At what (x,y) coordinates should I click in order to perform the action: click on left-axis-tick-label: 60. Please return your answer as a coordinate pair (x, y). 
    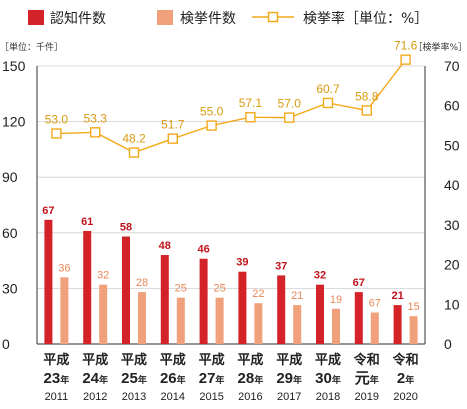
    Looking at the image, I should click on (10, 233).